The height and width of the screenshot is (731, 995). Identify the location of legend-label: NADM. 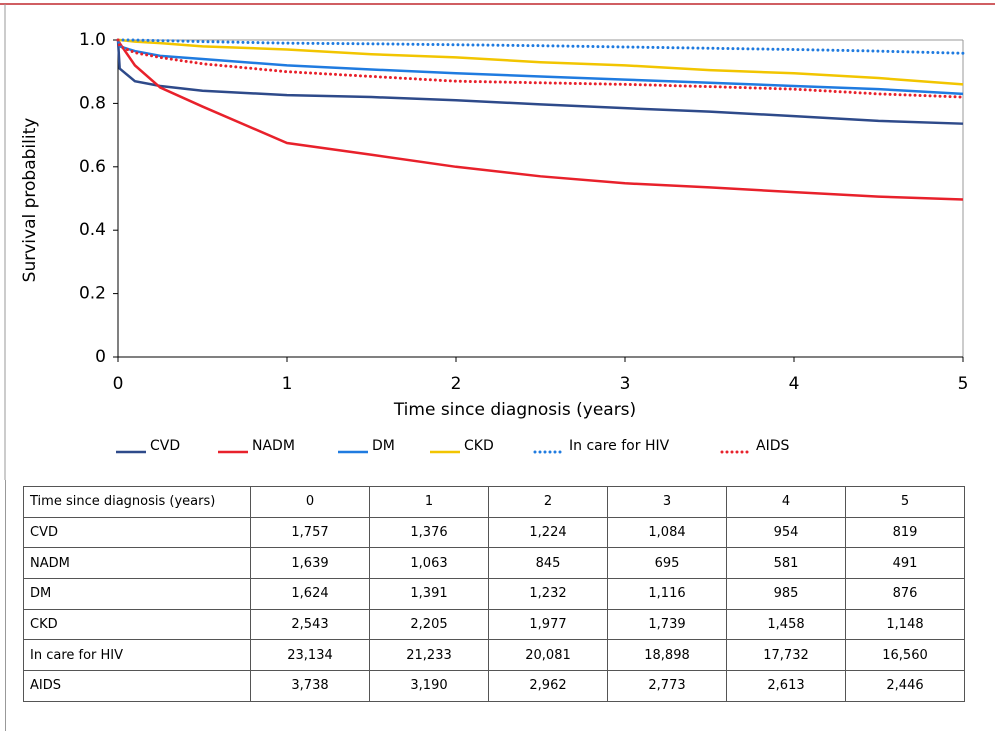
(273, 446).